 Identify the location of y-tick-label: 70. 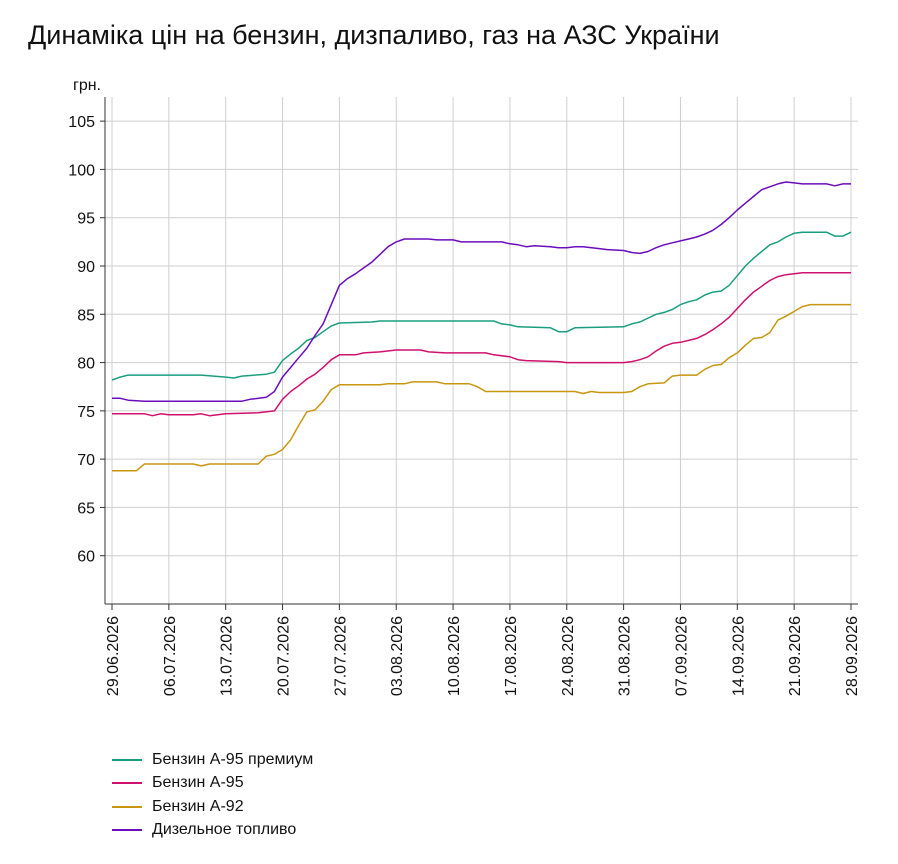
(86, 460).